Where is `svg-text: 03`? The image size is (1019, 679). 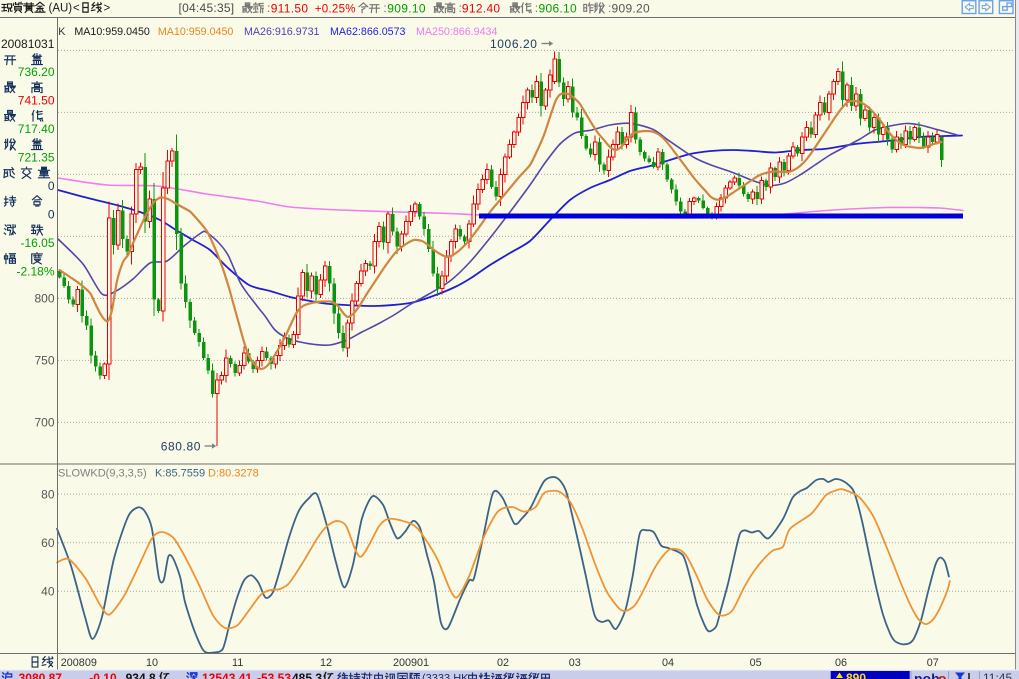
svg-text: 03 is located at coordinates (575, 663).